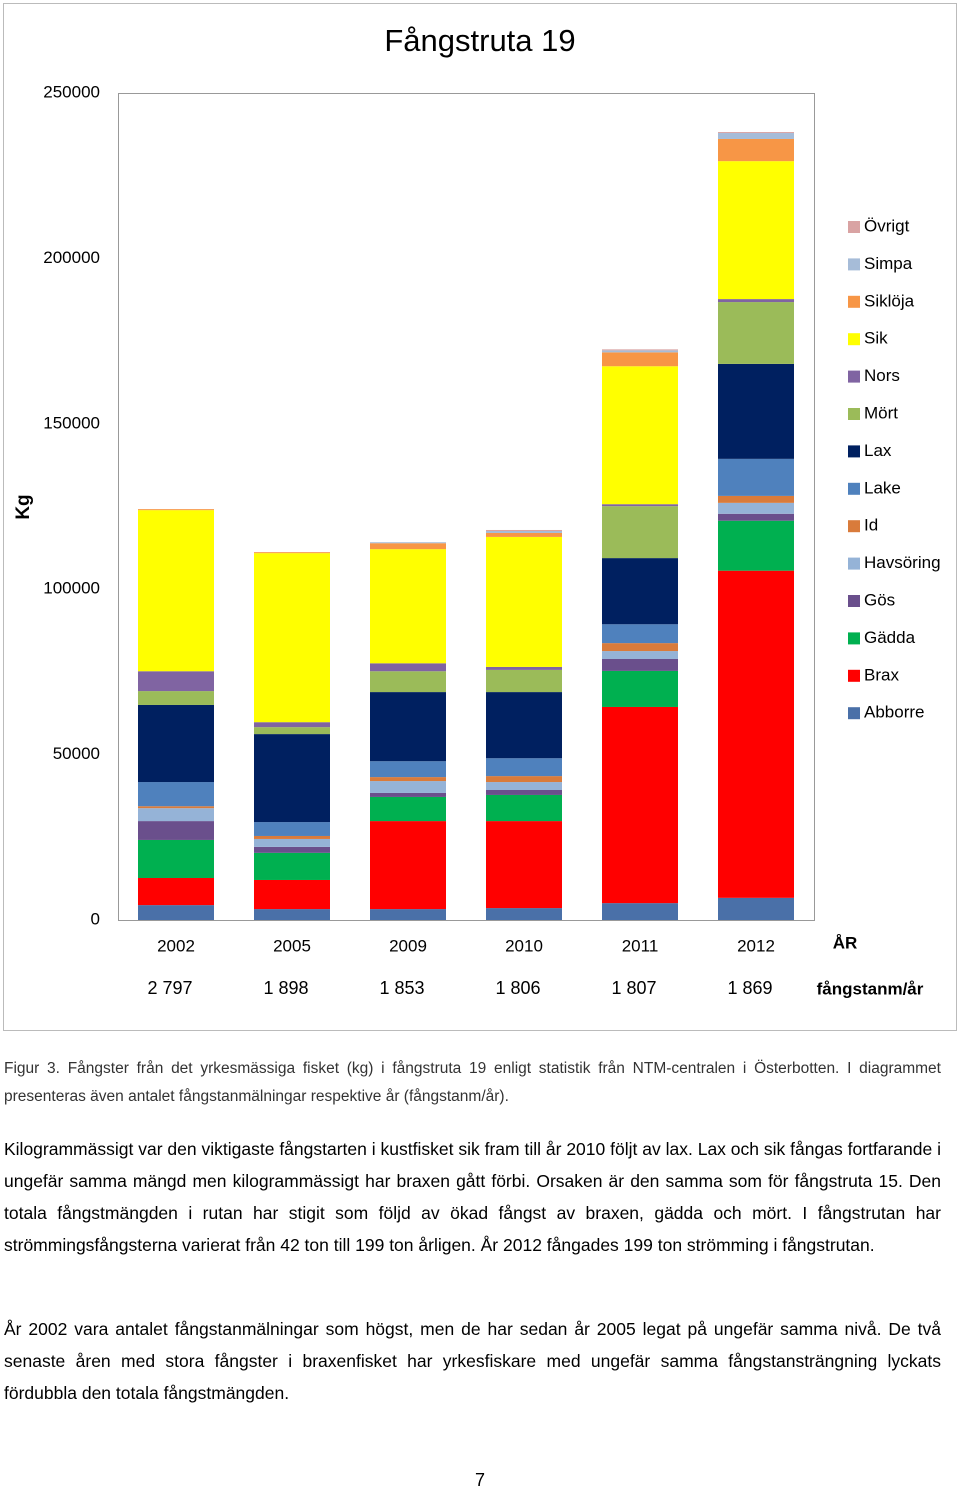 The width and height of the screenshot is (960, 1492). I want to click on y-tick-label: 0, so click(95, 918).